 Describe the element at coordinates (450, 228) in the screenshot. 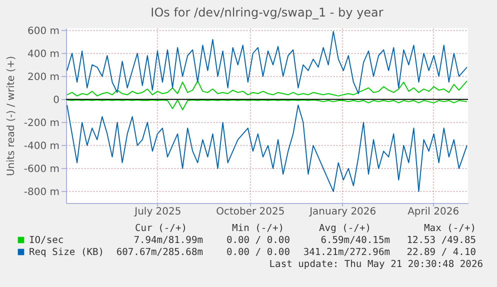

I see `text: Max (-/+)` at that location.